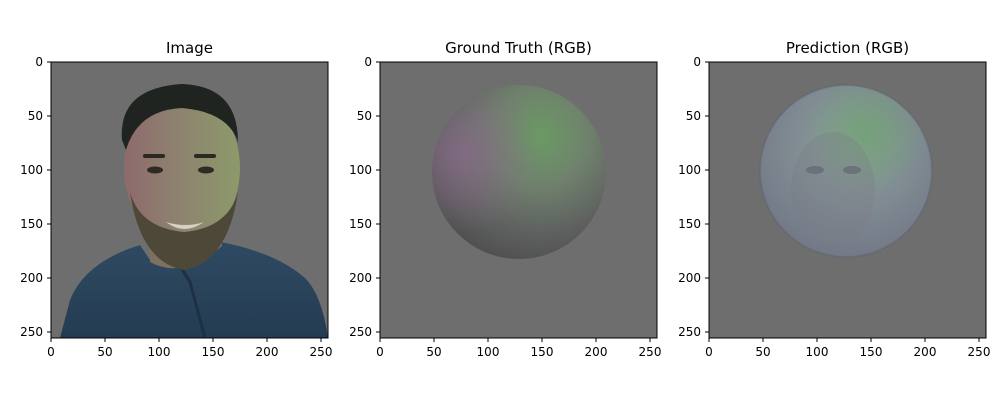 The image size is (1000, 400). What do you see at coordinates (519, 172) in the screenshot?
I see `sphere-tint` at bounding box center [519, 172].